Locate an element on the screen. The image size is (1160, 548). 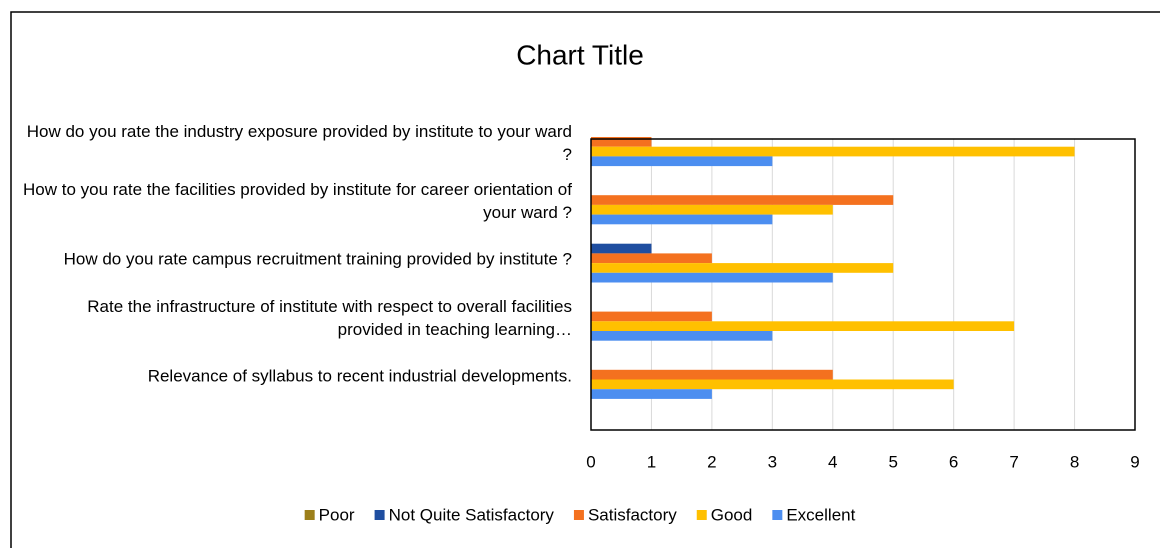
legend-label: Not Quite Satisfactory is located at coordinates (472, 514).